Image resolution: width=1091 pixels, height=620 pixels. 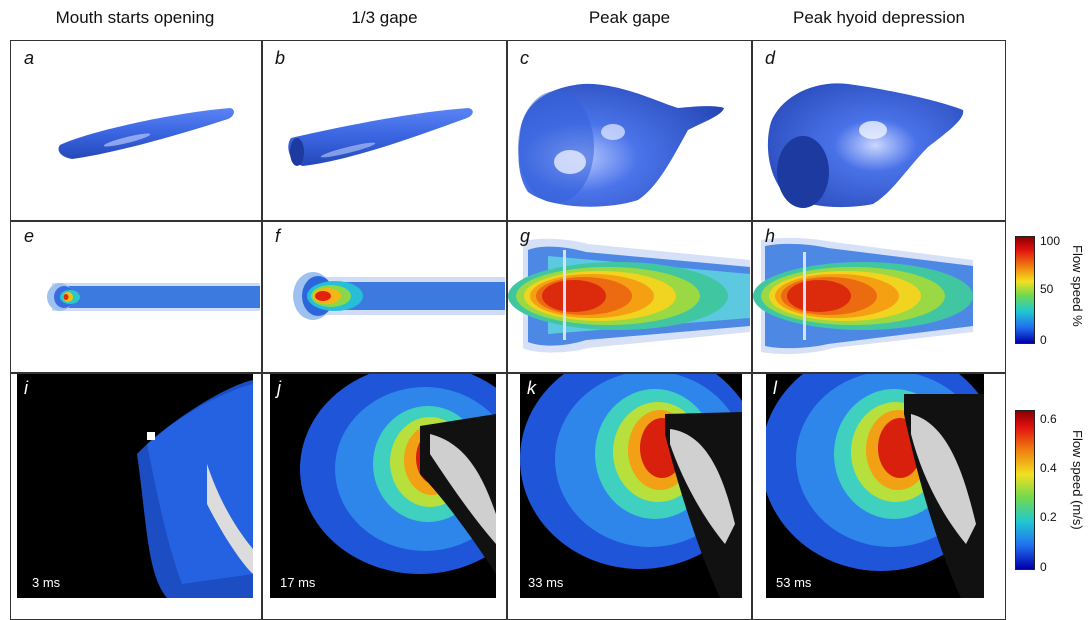 I want to click on surface-model-d, so click(x=878, y=130).